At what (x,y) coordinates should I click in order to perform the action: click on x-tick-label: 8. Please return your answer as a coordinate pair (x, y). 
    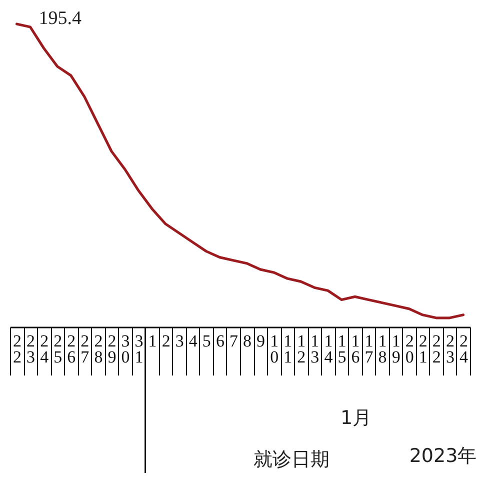
    Looking at the image, I should click on (247, 341).